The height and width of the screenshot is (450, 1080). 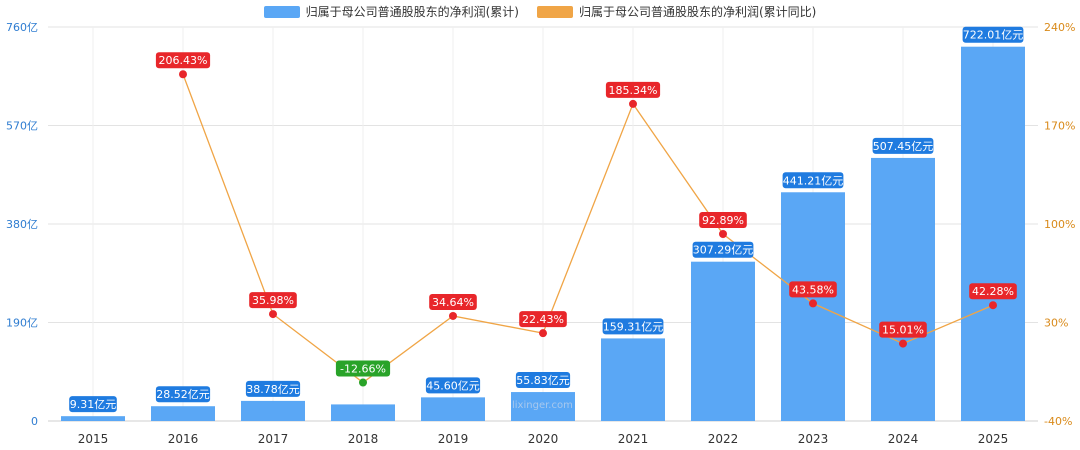 What do you see at coordinates (698, 12) in the screenshot?
I see `legend-label-line: 归属于母公司普通股股东的净利润(累计同比)` at bounding box center [698, 12].